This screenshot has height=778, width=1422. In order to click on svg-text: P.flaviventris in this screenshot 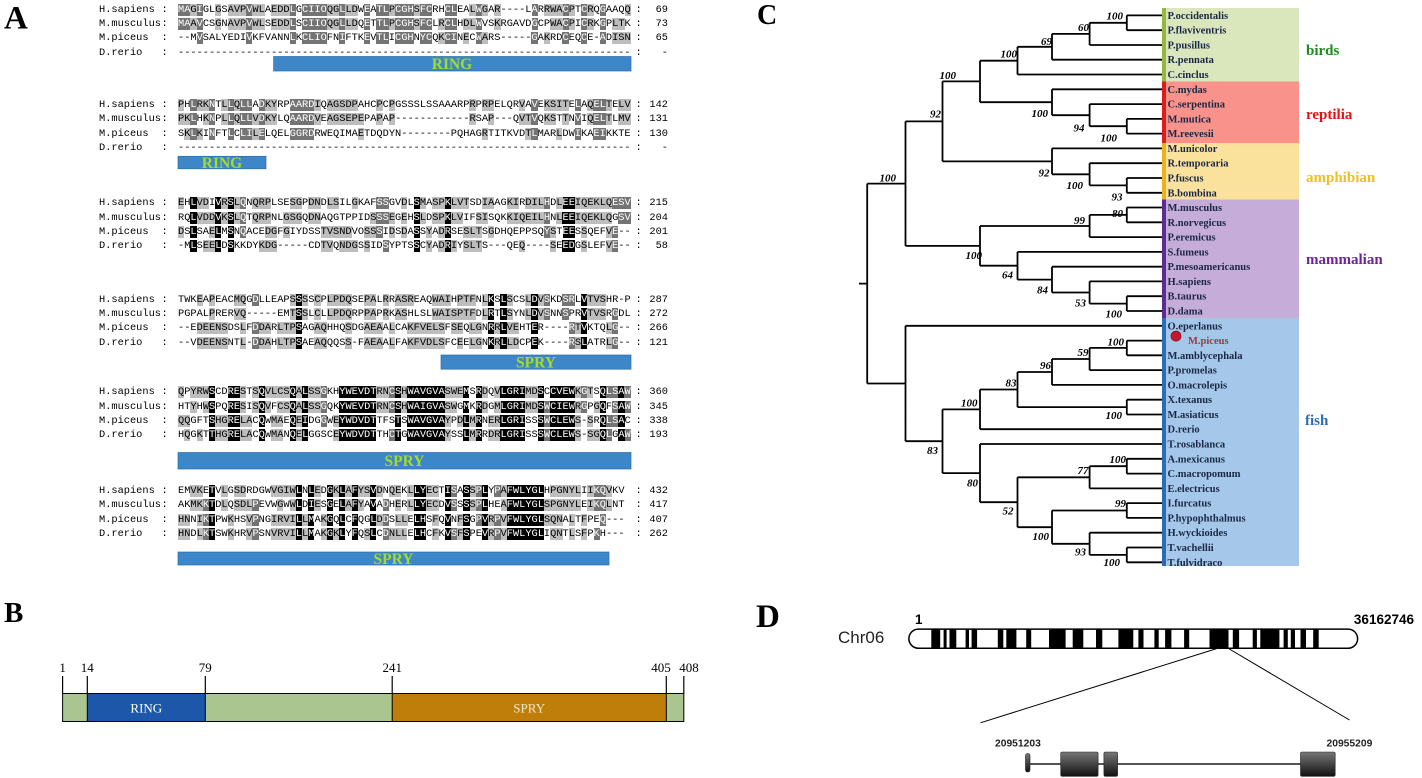, I will do `click(1197, 31)`.